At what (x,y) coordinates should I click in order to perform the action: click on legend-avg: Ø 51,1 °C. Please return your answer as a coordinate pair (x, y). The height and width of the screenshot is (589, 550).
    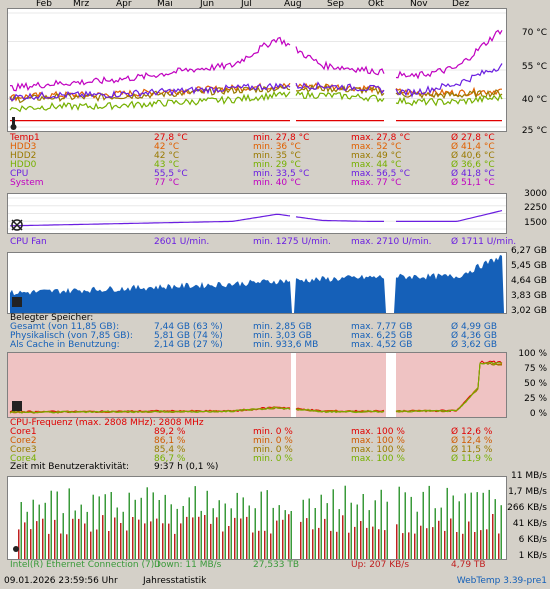
    Looking at the image, I should click on (473, 183).